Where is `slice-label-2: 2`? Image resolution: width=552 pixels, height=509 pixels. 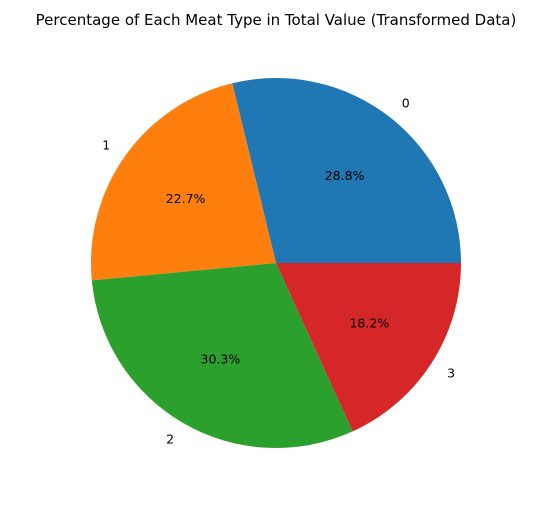
slice-label-2: 2 is located at coordinates (170, 439).